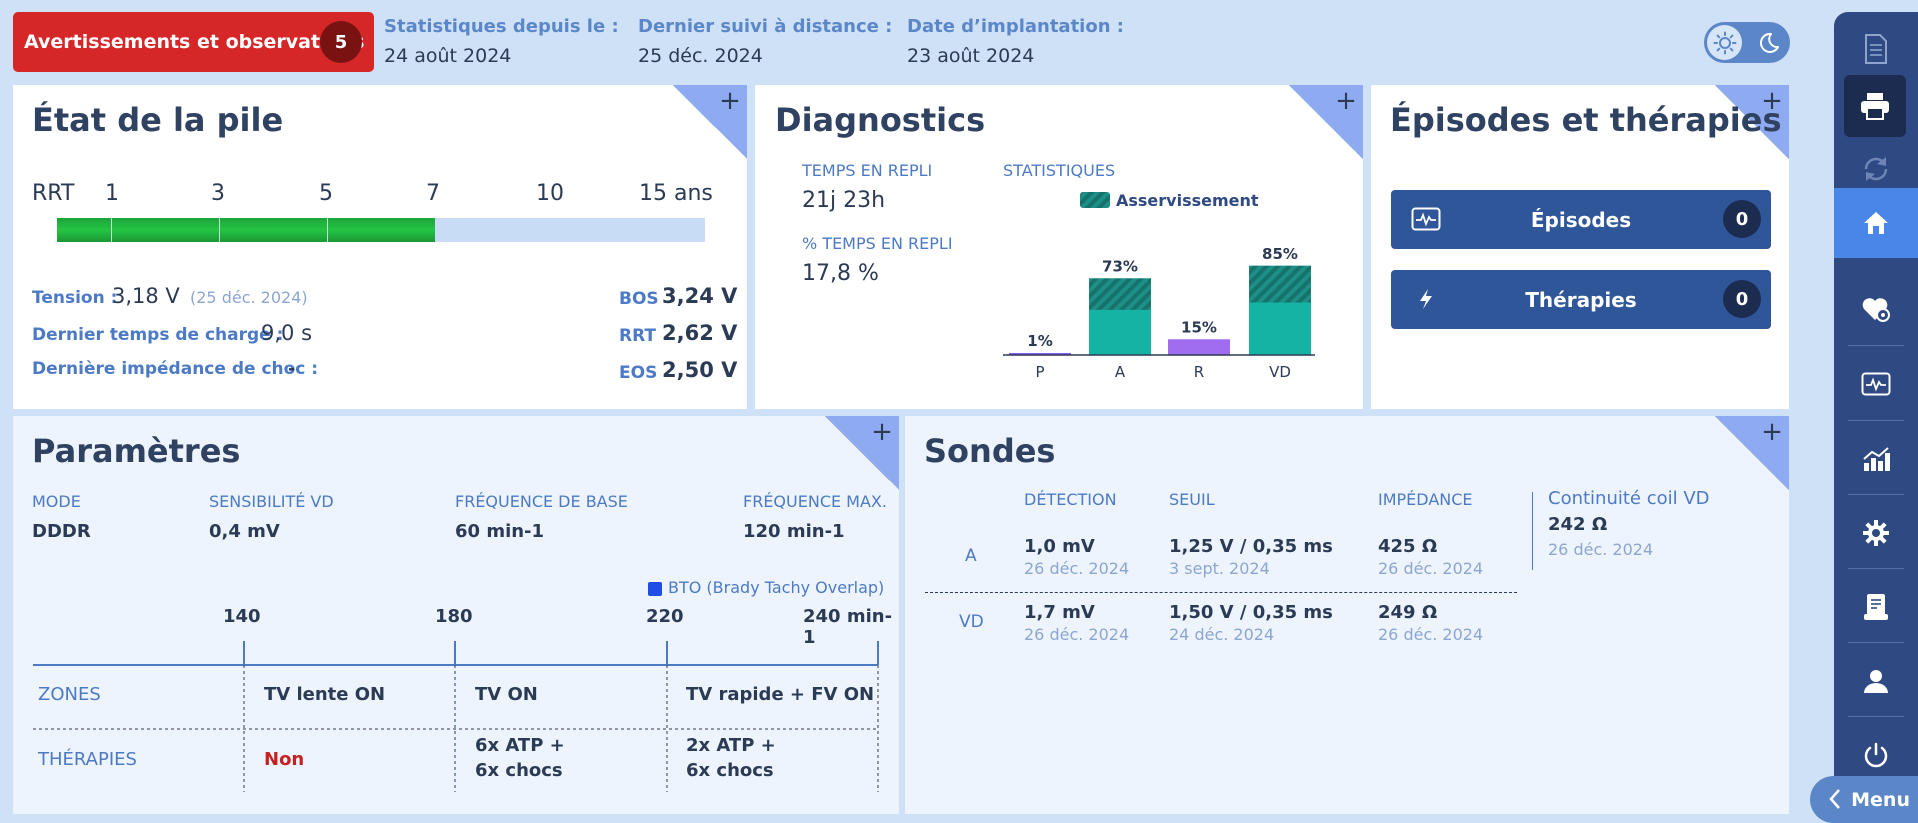 This screenshot has width=1918, height=823. I want to click on diagnostics-title: Diagnostics, so click(880, 120).